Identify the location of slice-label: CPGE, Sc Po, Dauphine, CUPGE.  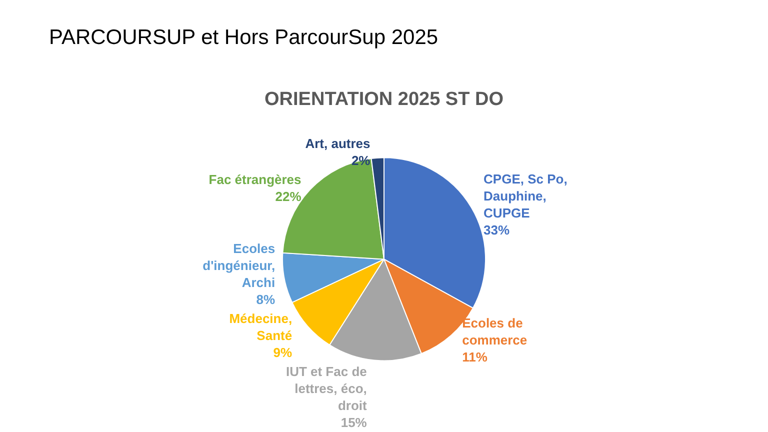
(526, 195).